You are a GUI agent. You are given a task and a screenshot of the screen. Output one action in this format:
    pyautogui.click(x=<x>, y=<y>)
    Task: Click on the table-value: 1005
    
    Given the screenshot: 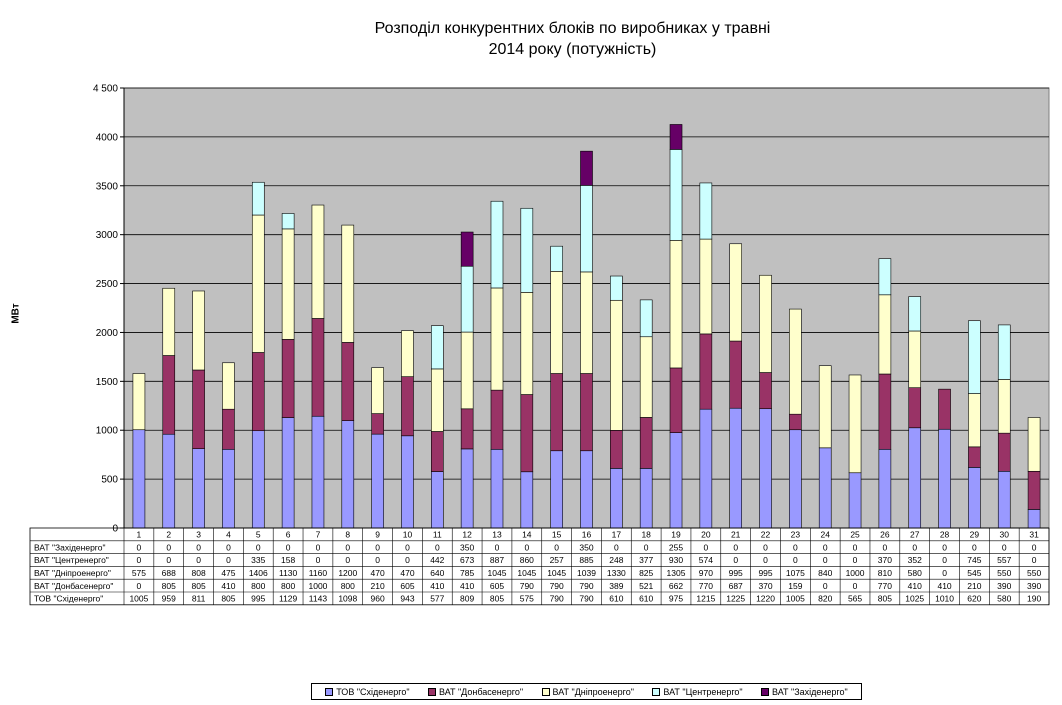 What is the action you would take?
    pyautogui.click(x=795, y=599)
    